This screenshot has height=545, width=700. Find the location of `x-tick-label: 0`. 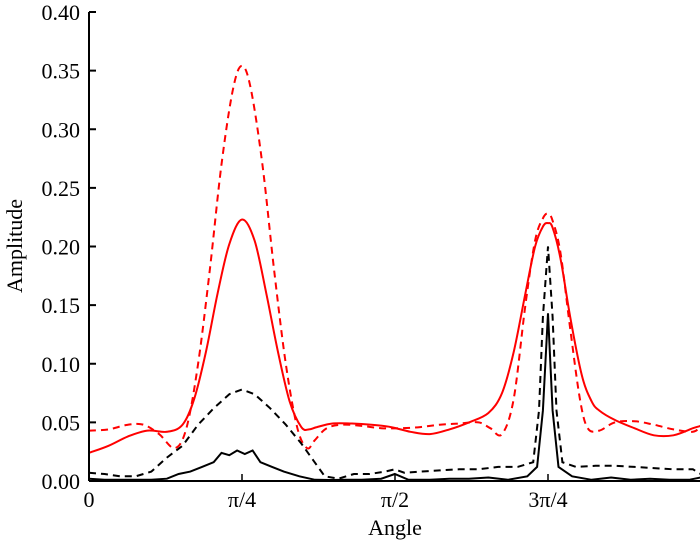

x-tick-label: 0 is located at coordinates (89, 499).